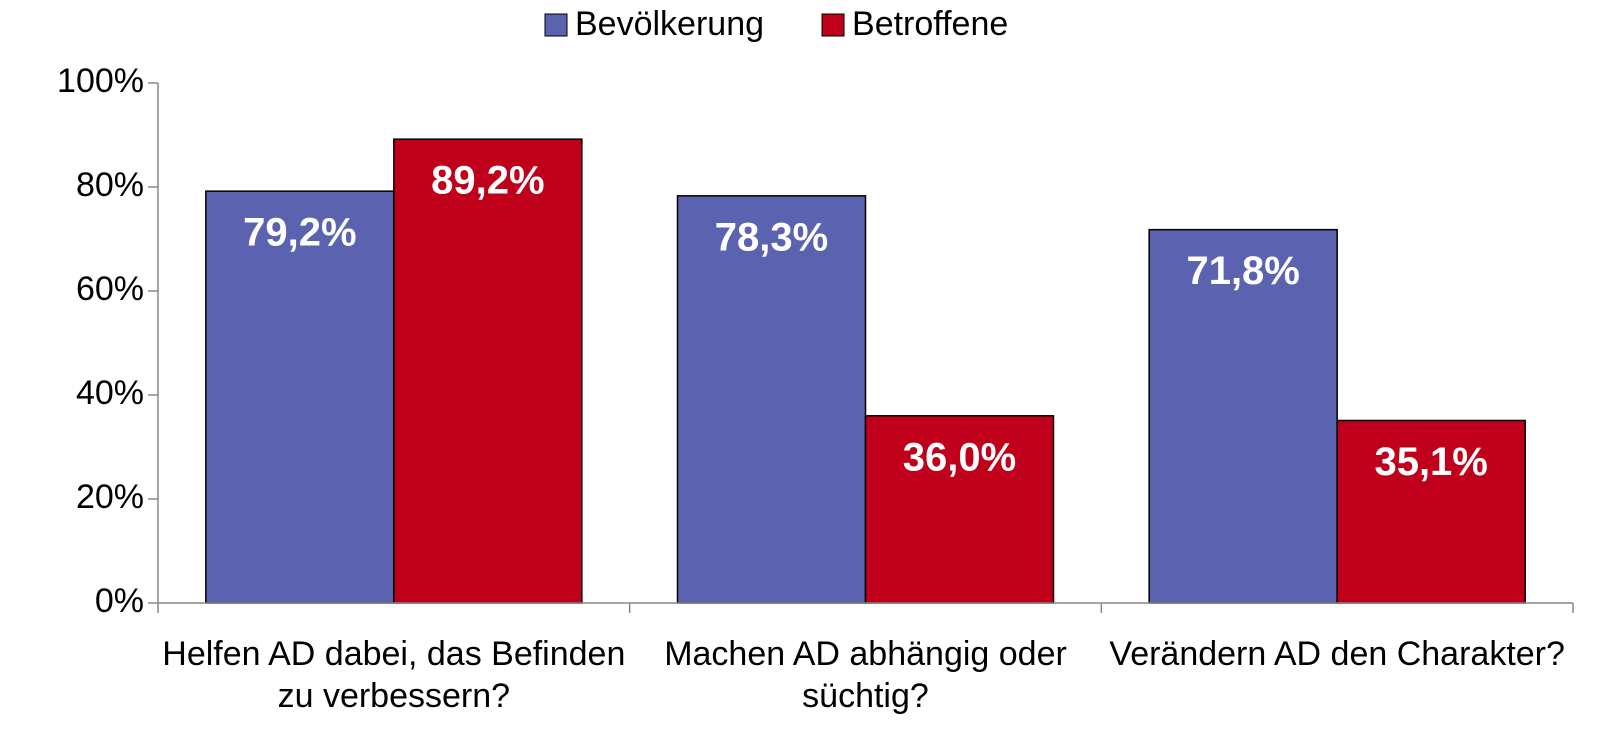 This screenshot has width=1623, height=744. I want to click on x-tick-label: Machen AD abhängig oder süchtig?, so click(865, 675).